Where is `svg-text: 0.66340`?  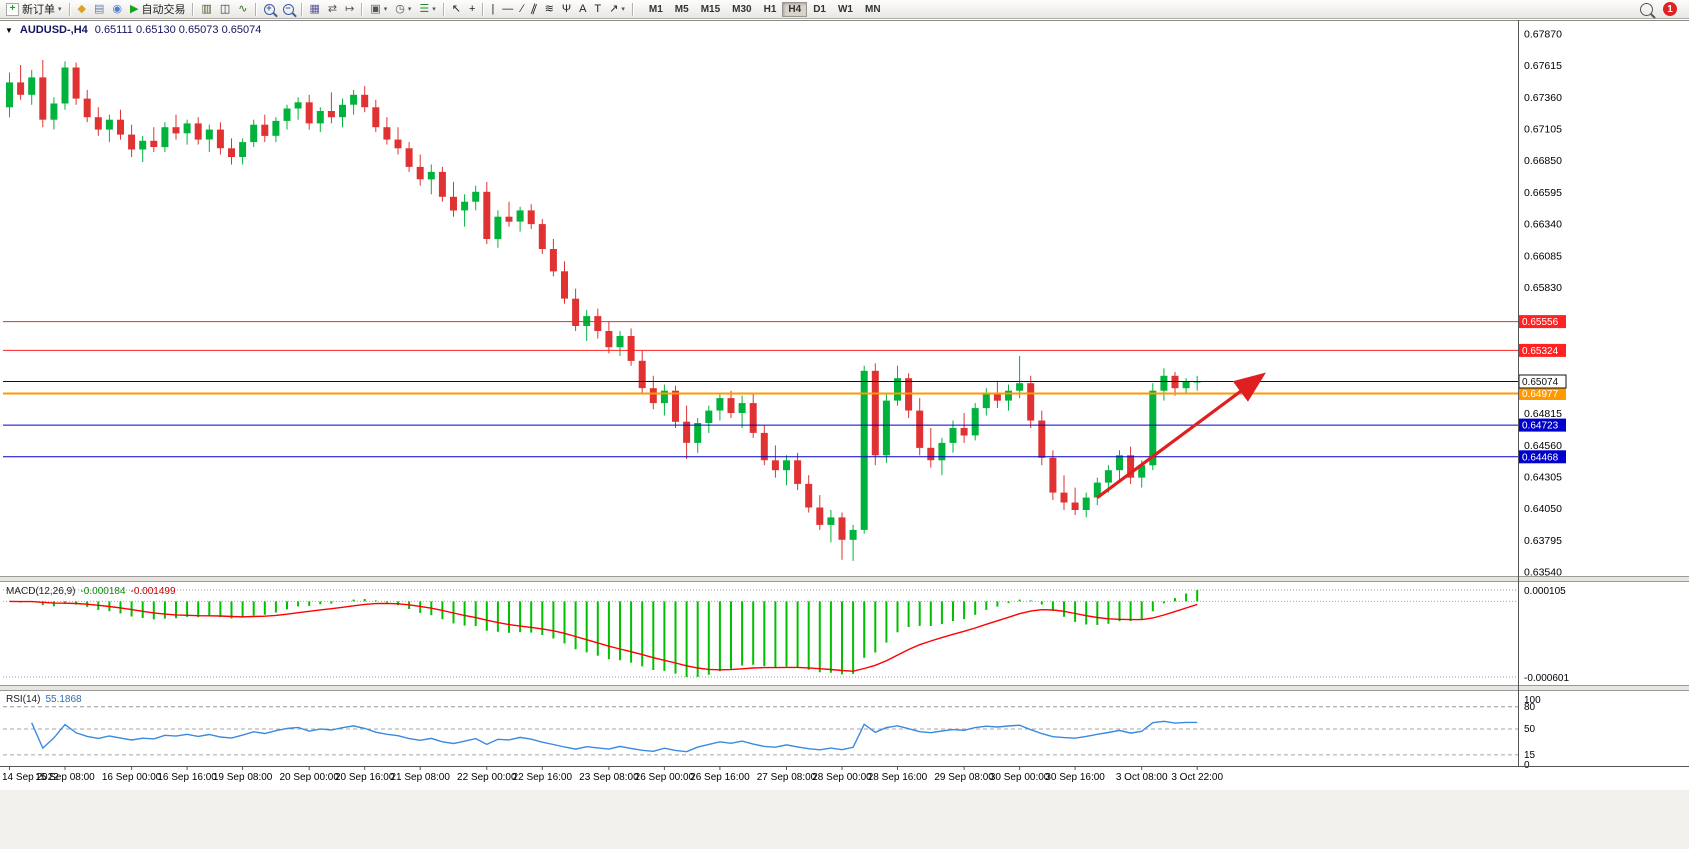 svg-text: 0.66340 is located at coordinates (1543, 225).